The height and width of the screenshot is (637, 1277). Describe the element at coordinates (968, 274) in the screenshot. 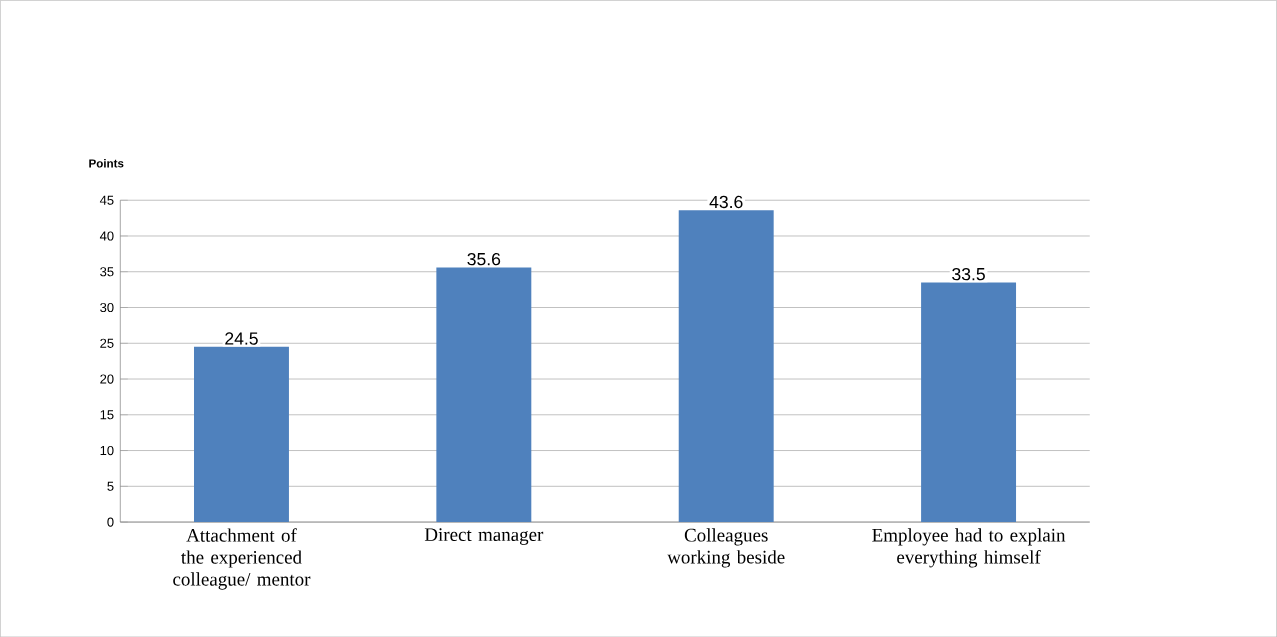

I see `data-label: 33.5` at that location.